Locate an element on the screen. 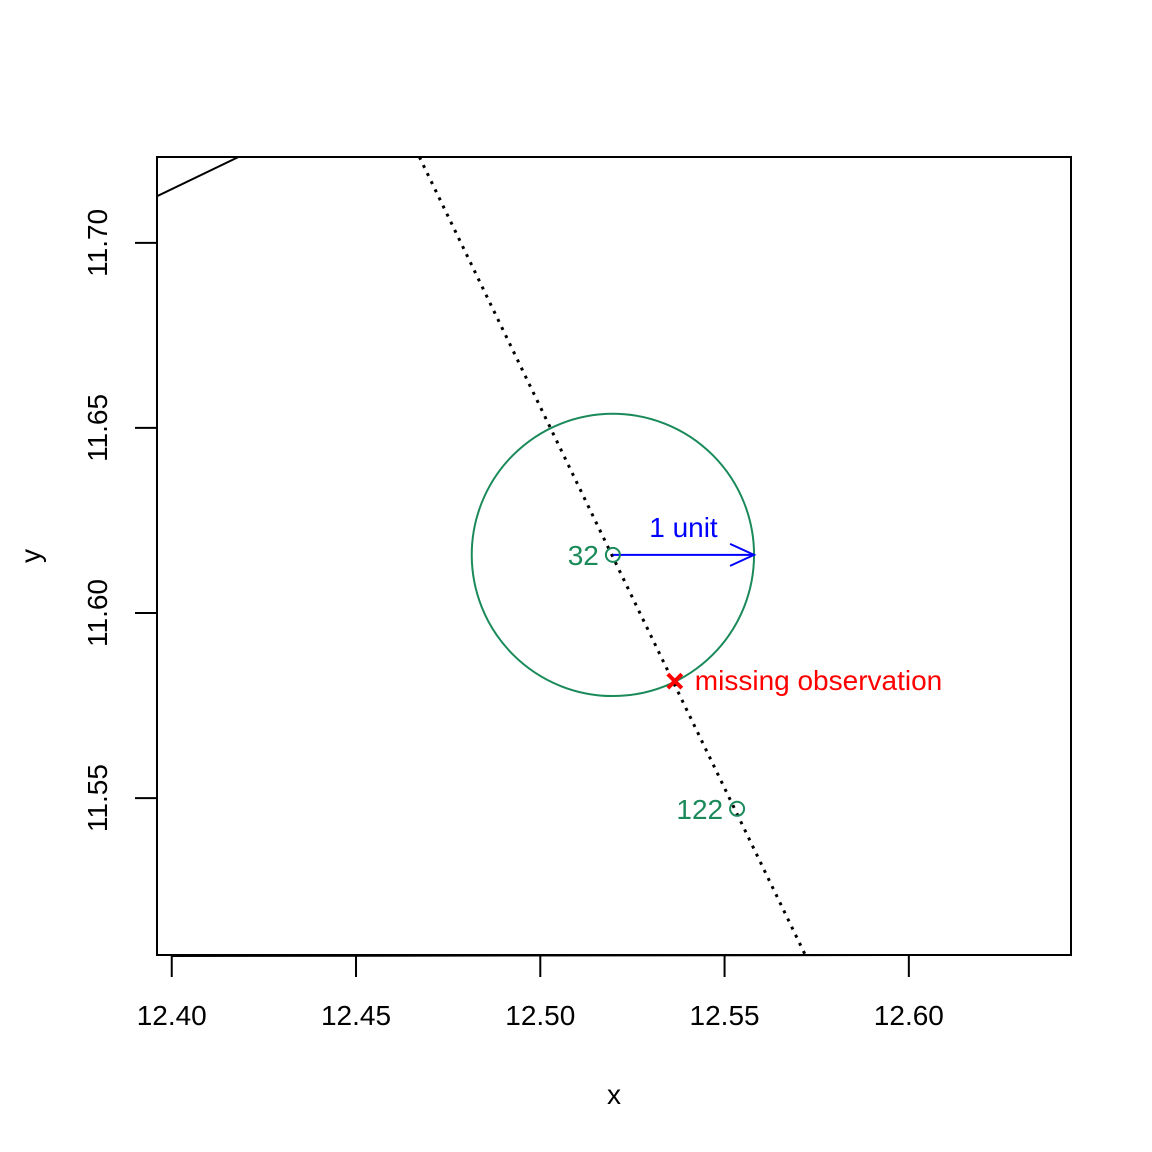  x-axis-label: x is located at coordinates (614, 1094).